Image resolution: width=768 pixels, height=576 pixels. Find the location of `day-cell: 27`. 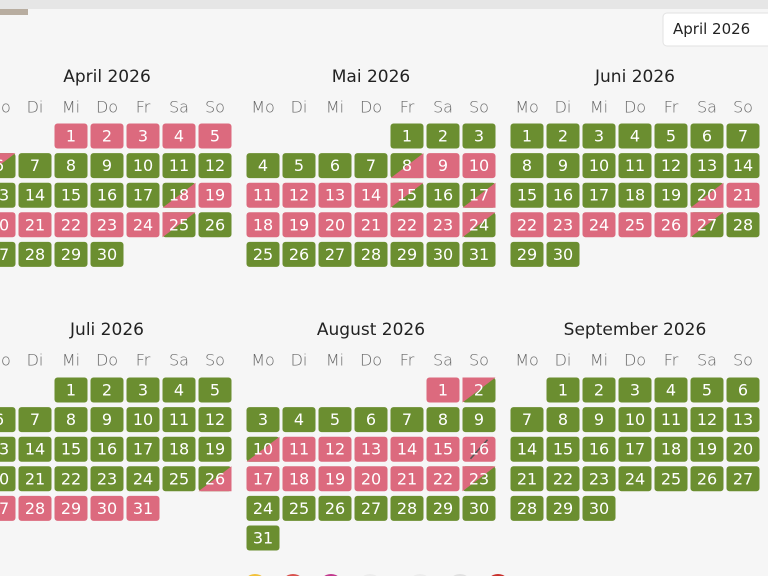

day-cell: 27 is located at coordinates (8, 254).